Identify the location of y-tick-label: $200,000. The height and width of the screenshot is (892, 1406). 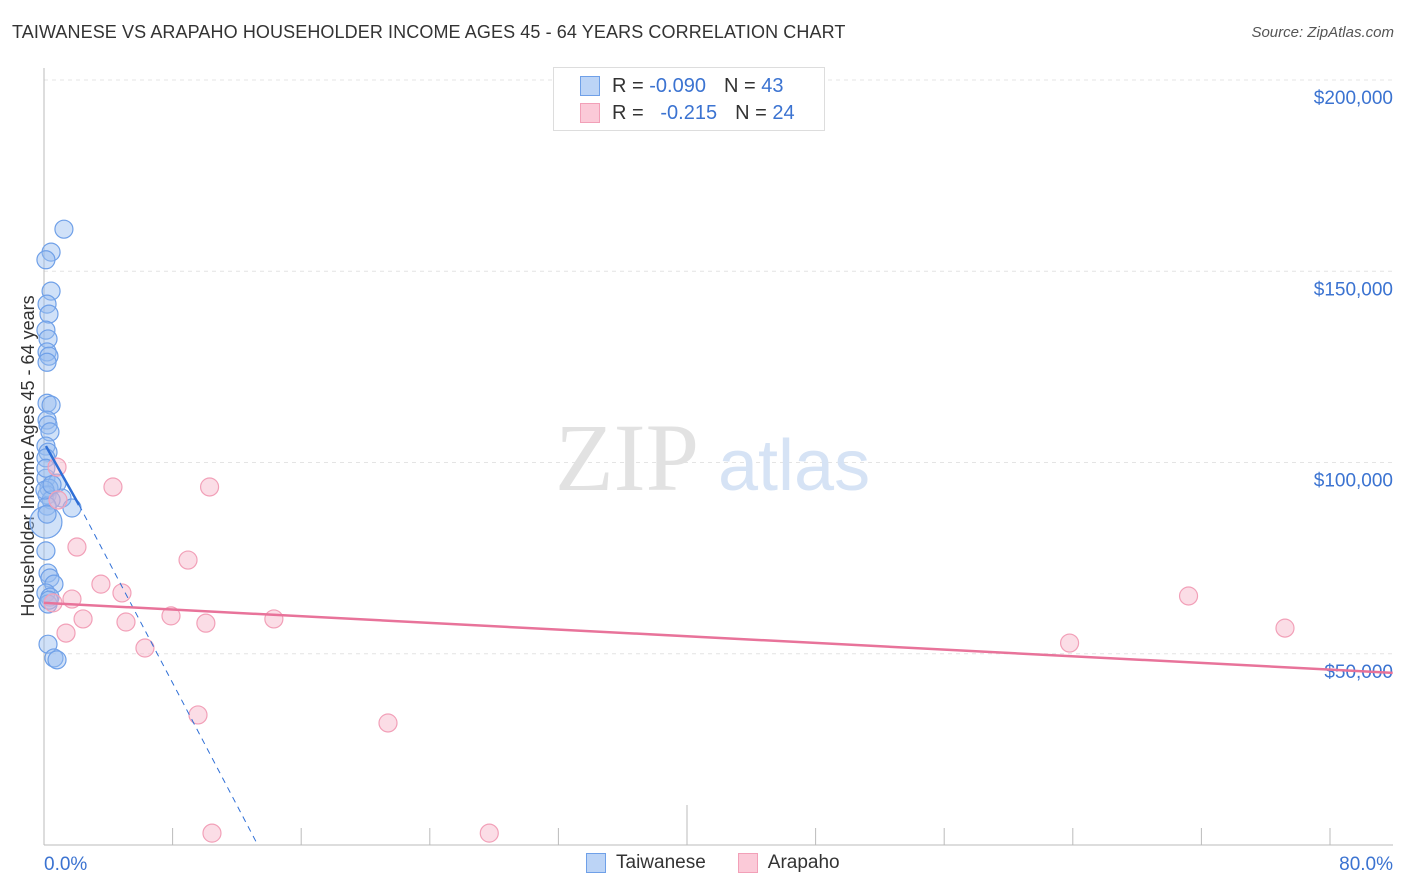
(1353, 98).